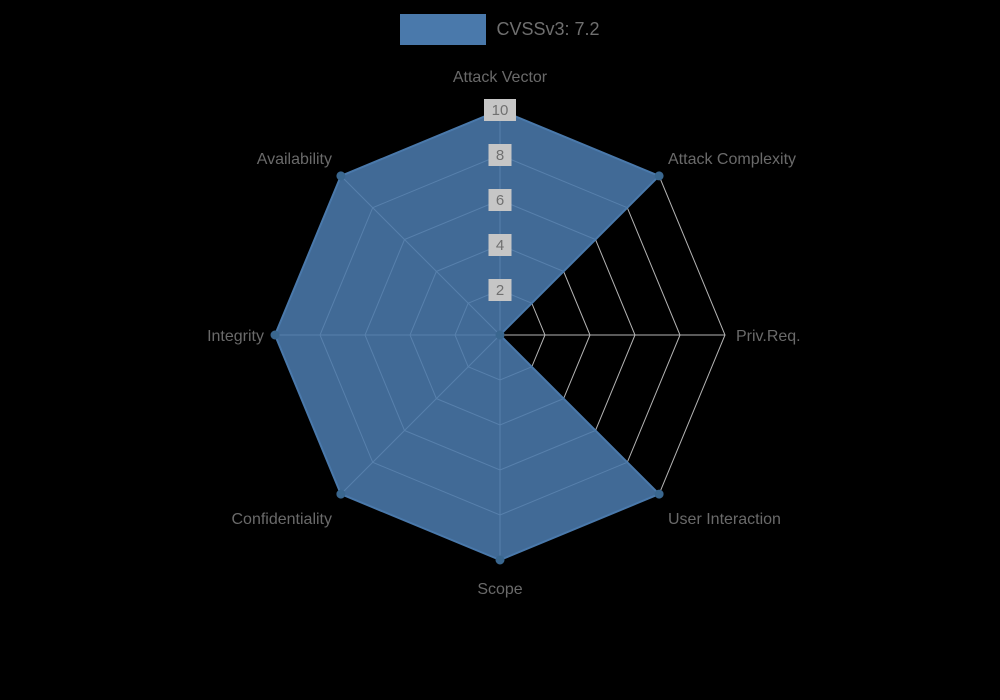 The image size is (1000, 700). Describe the element at coordinates (500, 77) in the screenshot. I see `axis-label: Attack Vector` at that location.